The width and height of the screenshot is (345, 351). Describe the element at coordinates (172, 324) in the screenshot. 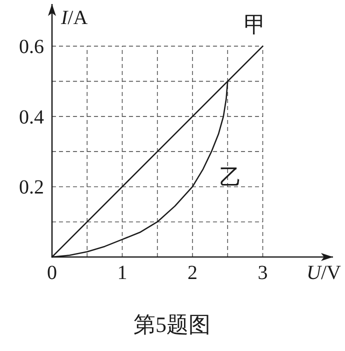

I see `text: 第5题图` at that location.